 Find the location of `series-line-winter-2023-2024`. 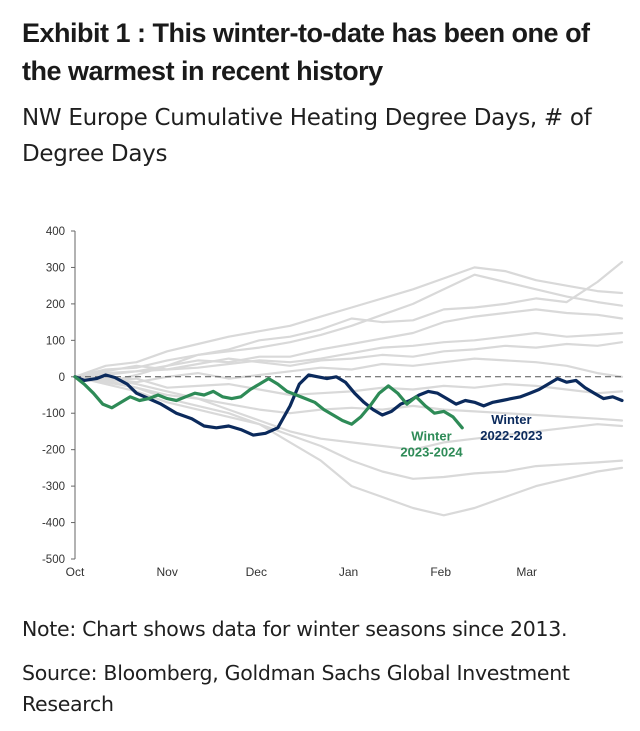

series-line-winter-2023-2024 is located at coordinates (268, 402).